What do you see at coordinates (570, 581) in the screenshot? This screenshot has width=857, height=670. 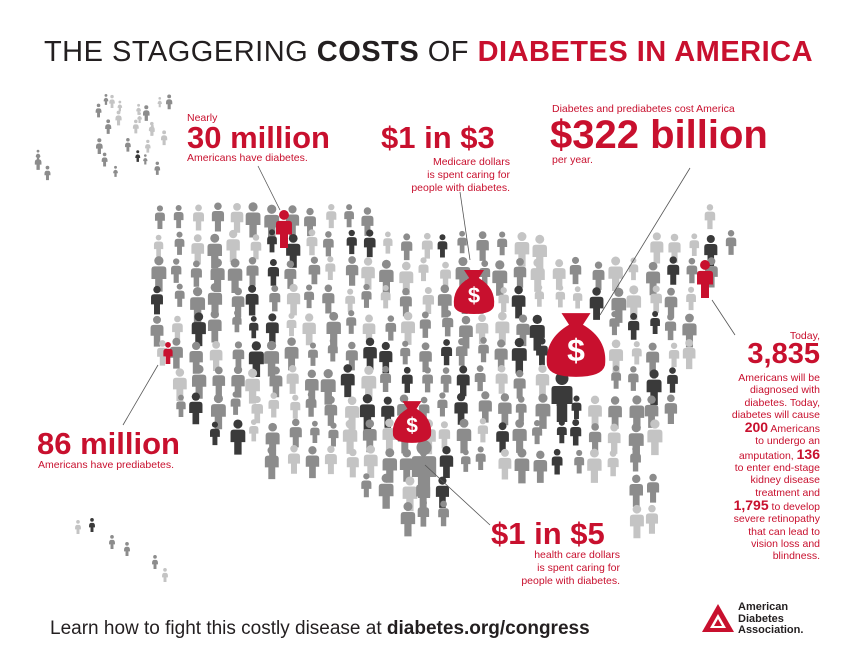 I see `stat-1in5-sub3: people with diabetes.` at bounding box center [570, 581].